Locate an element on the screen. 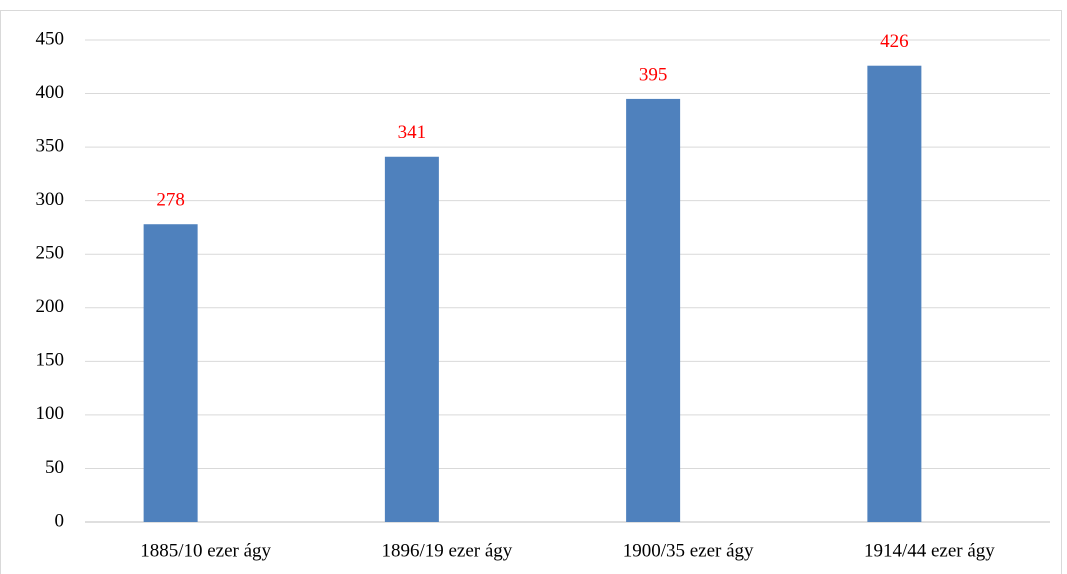  x-tick-label: 1900/35 ezer ágy is located at coordinates (688, 550).